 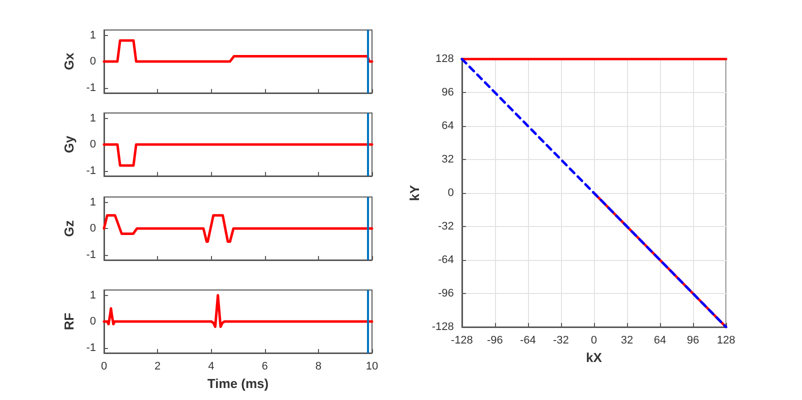 I want to click on y-tick-label: 128, so click(x=445, y=59).